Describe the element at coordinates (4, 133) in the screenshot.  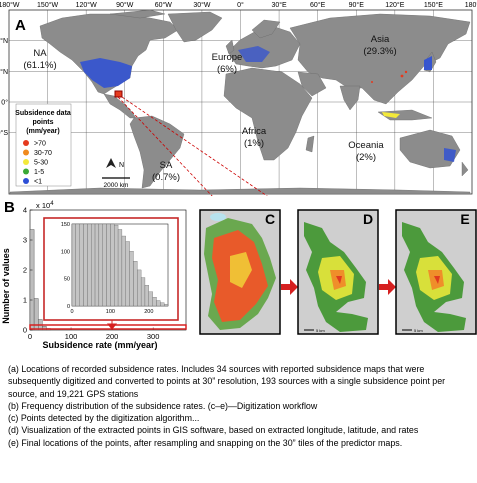
I see `lat-tick-label: 30°S` at that location.